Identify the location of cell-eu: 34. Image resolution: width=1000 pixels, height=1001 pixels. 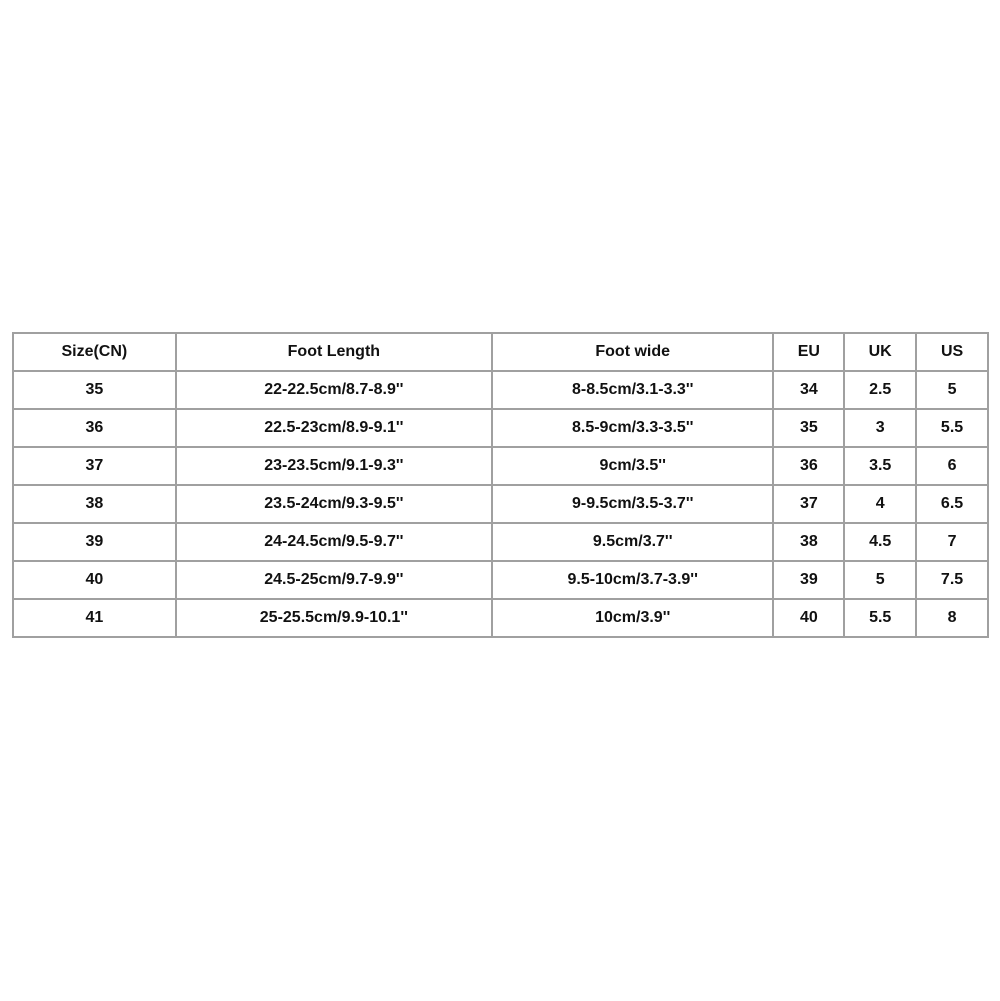
(809, 390).